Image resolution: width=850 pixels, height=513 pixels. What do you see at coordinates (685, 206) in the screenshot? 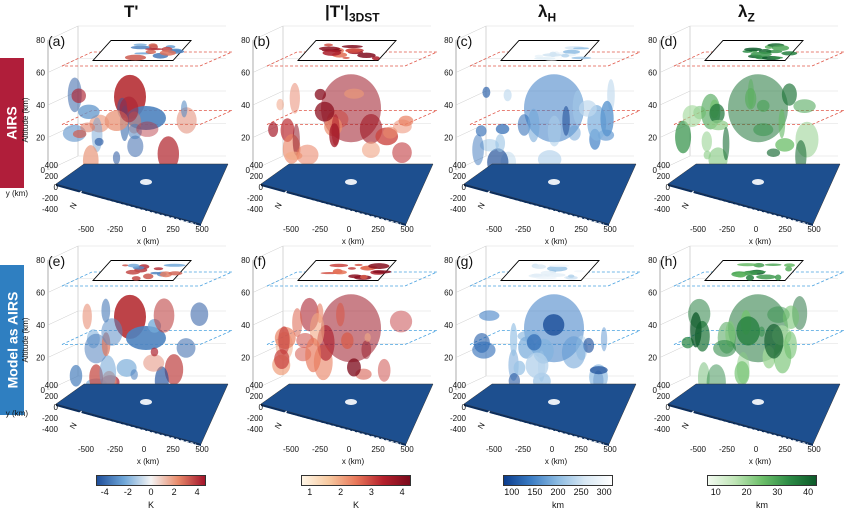
I see `north-label: N` at bounding box center [685, 206].